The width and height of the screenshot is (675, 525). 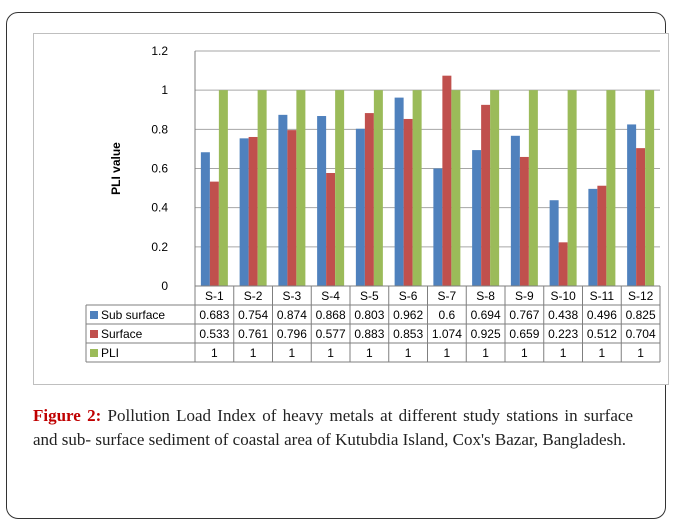 What do you see at coordinates (292, 334) in the screenshot?
I see `data-label: 0.796` at bounding box center [292, 334].